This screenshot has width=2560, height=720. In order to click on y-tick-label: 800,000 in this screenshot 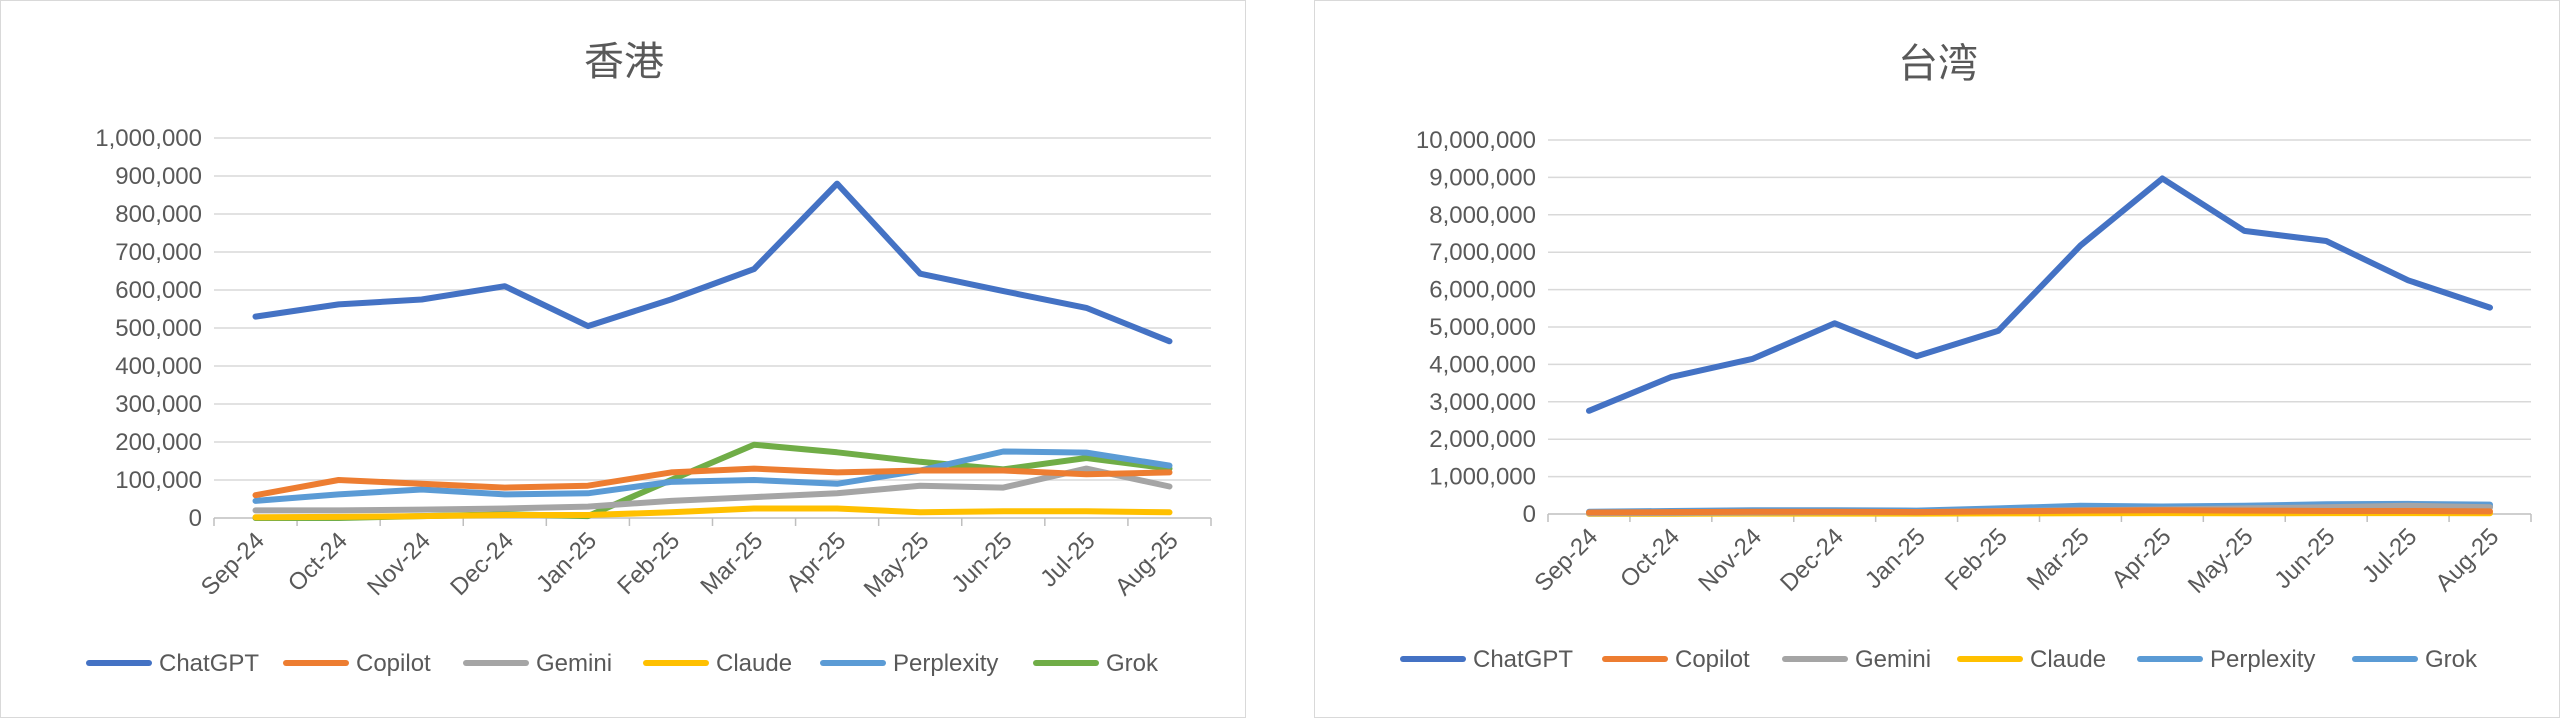, I will do `click(158, 214)`.